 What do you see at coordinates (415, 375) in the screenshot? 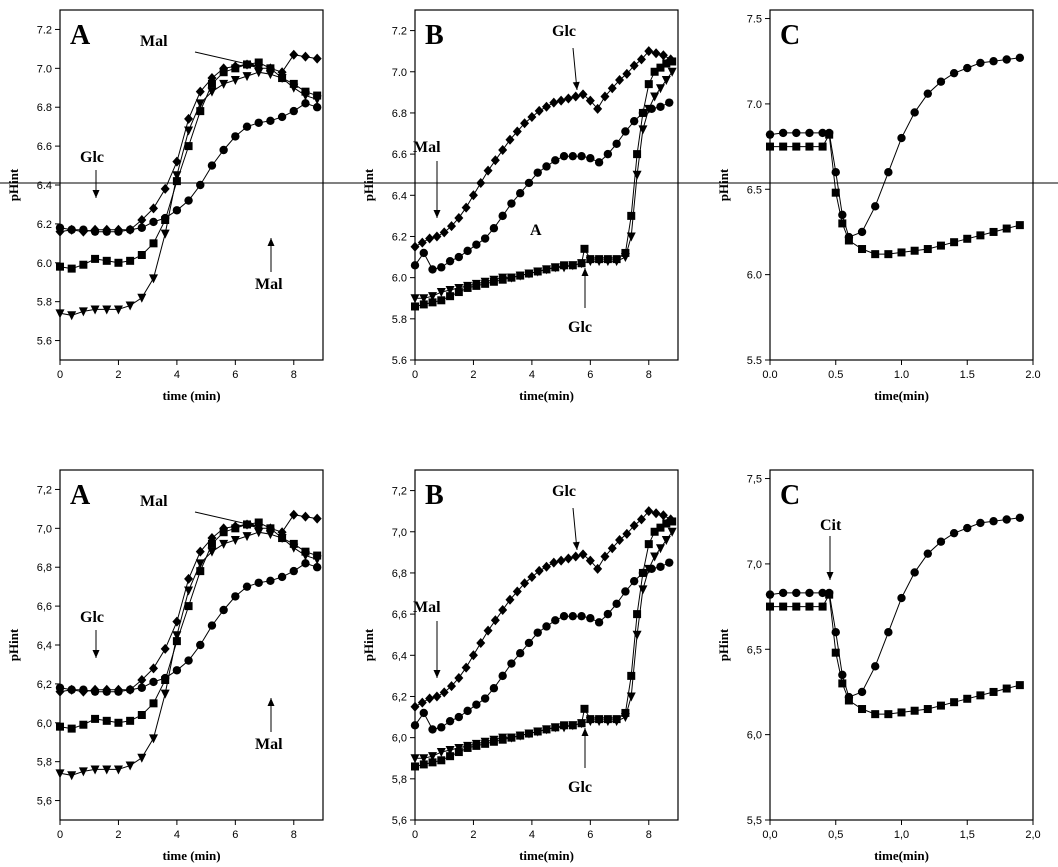
I see `x-tick-label: 0` at bounding box center [415, 375].